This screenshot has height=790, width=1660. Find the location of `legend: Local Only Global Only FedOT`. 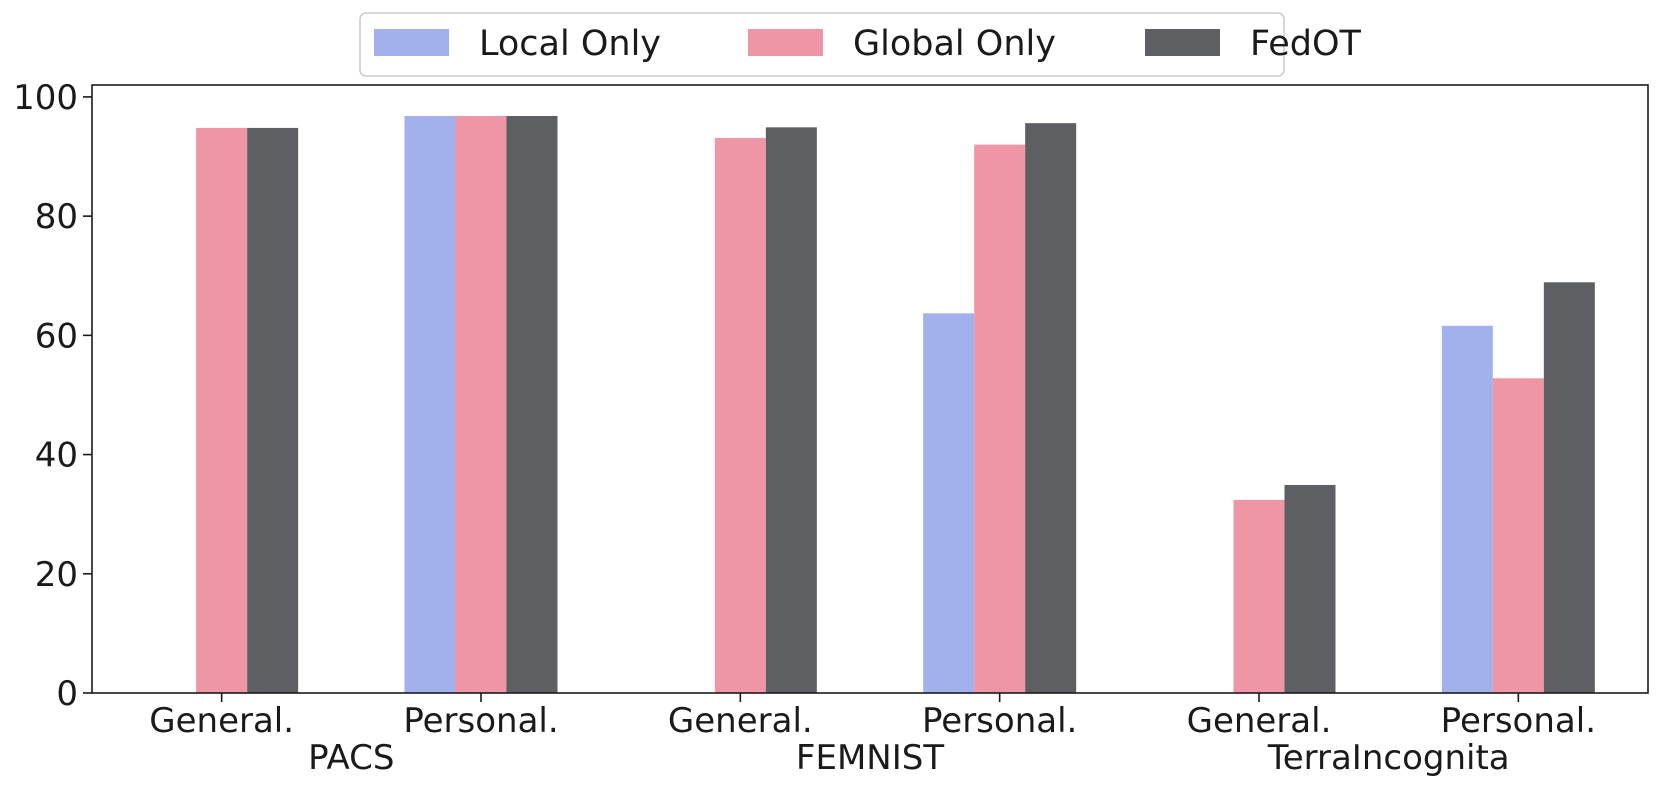

legend: Local Only Global Only FedOT is located at coordinates (860, 44).